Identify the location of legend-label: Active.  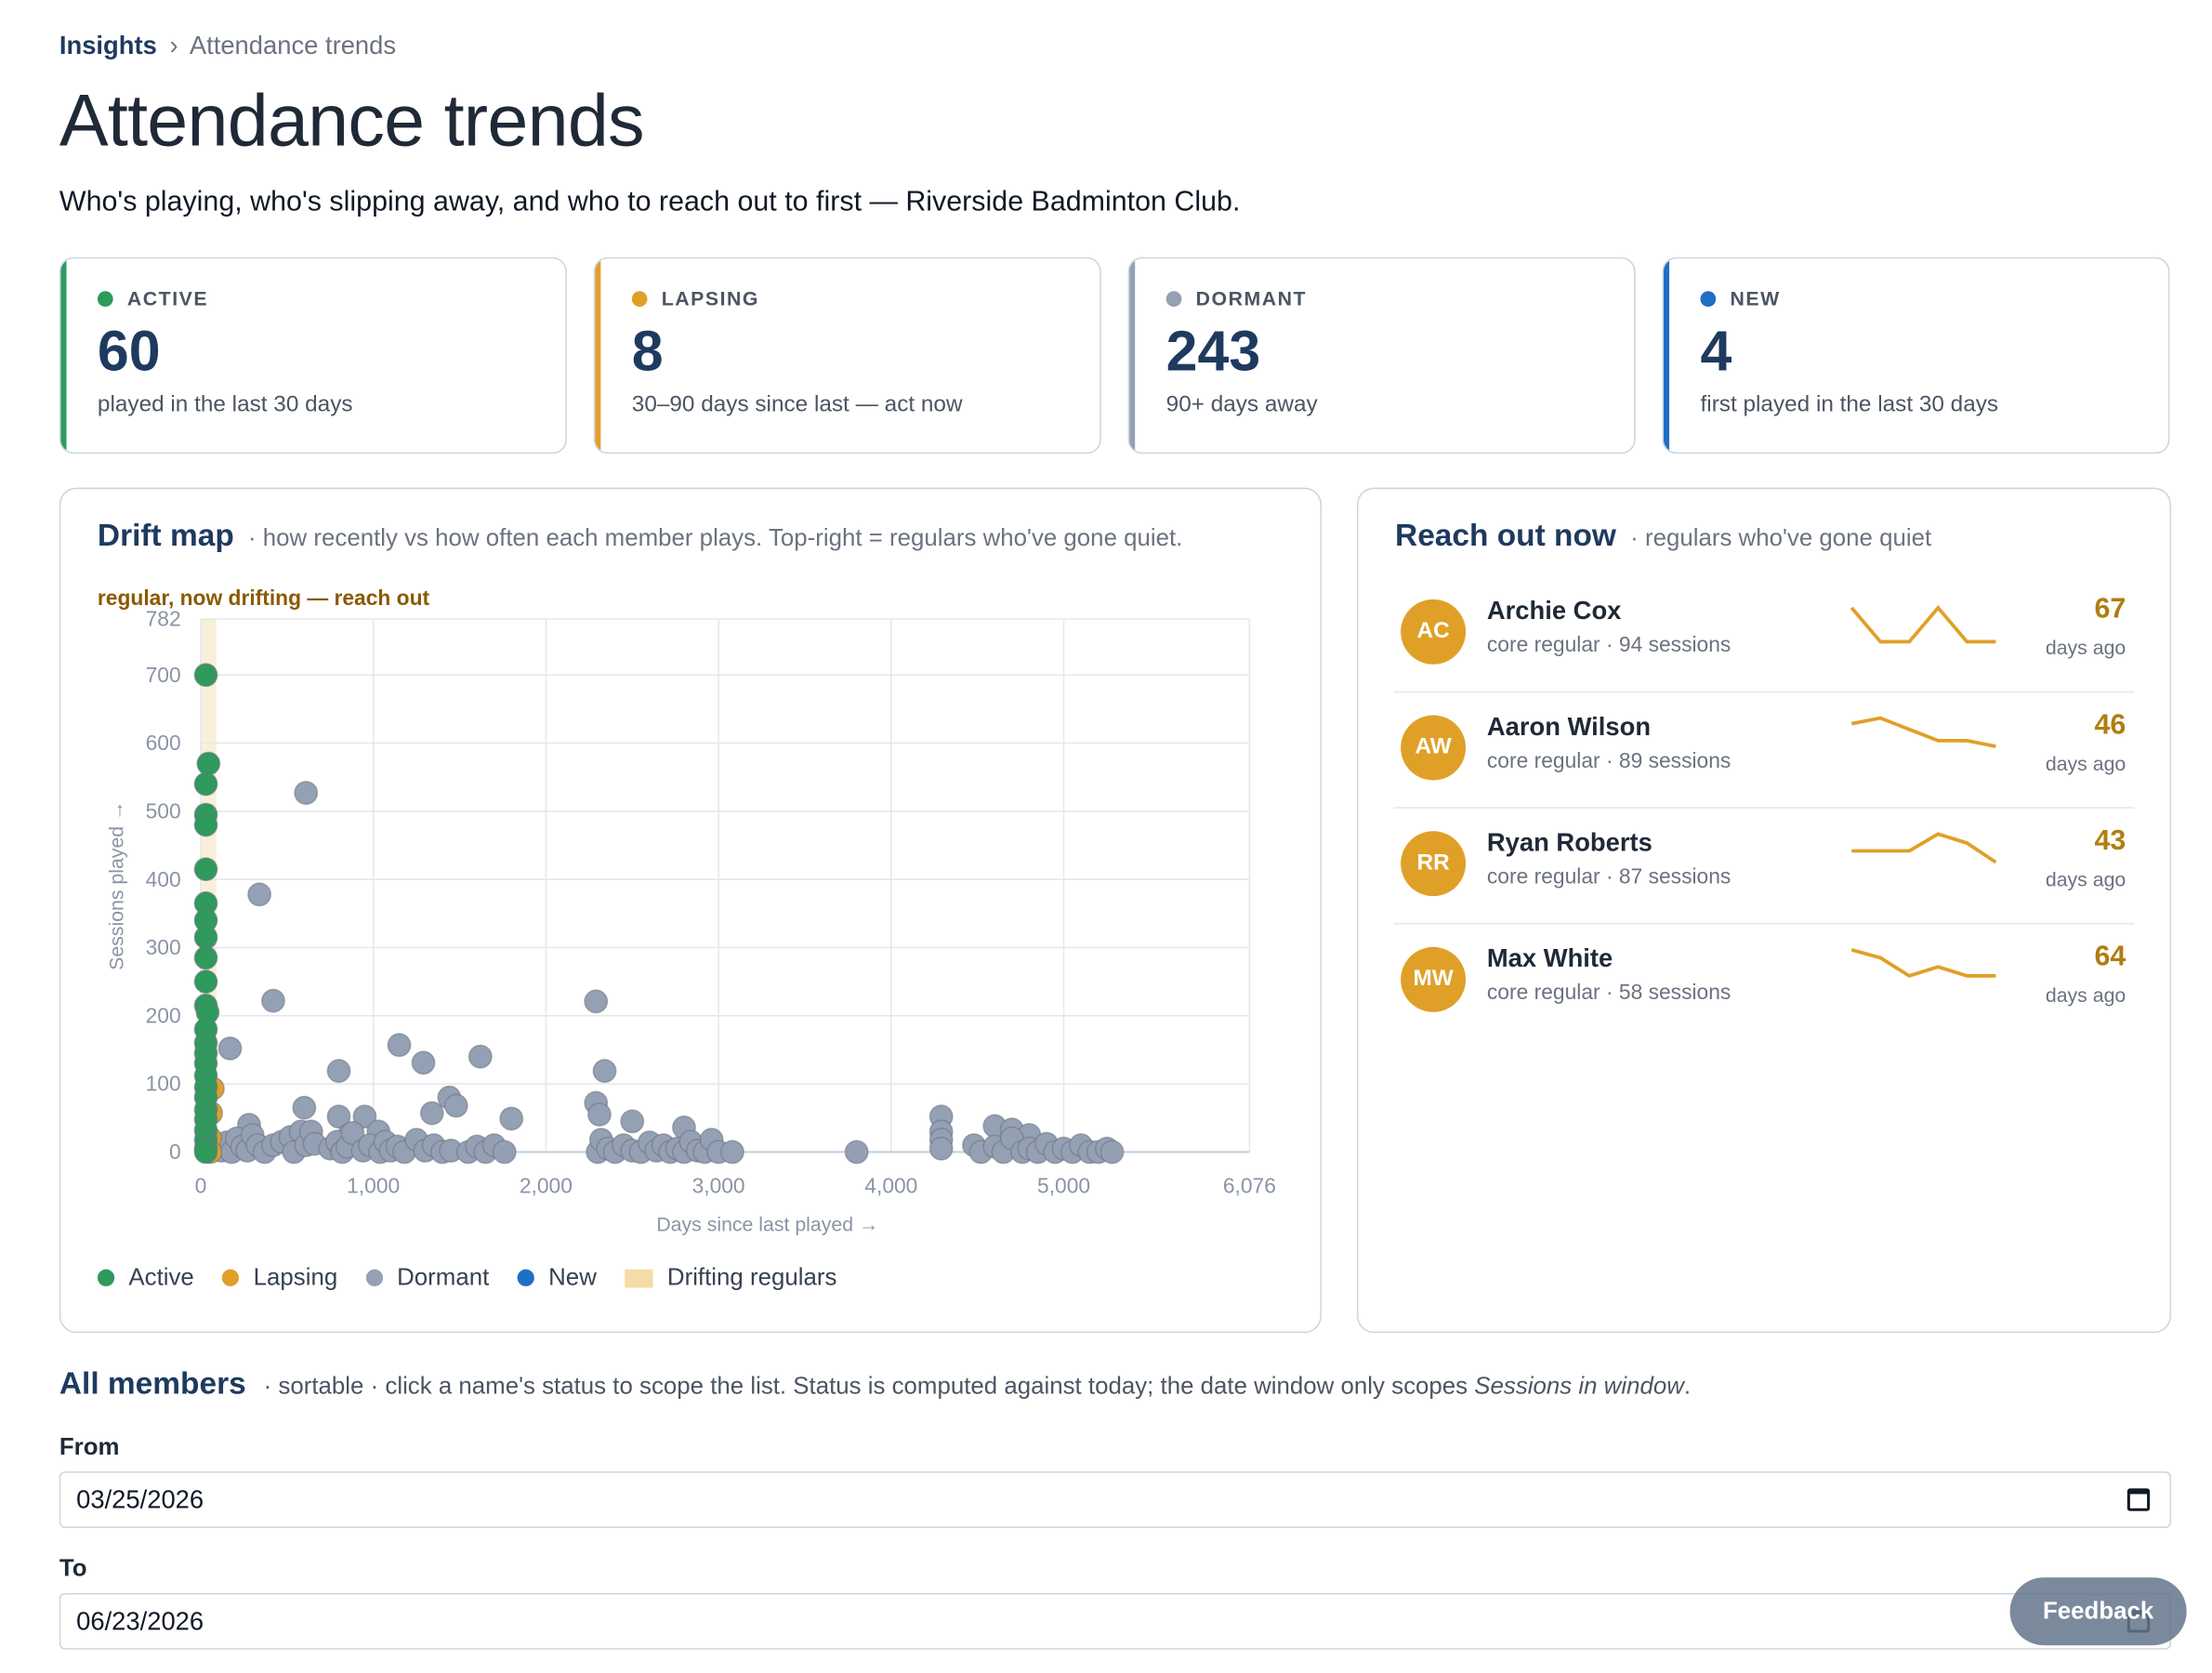
(161, 1277).